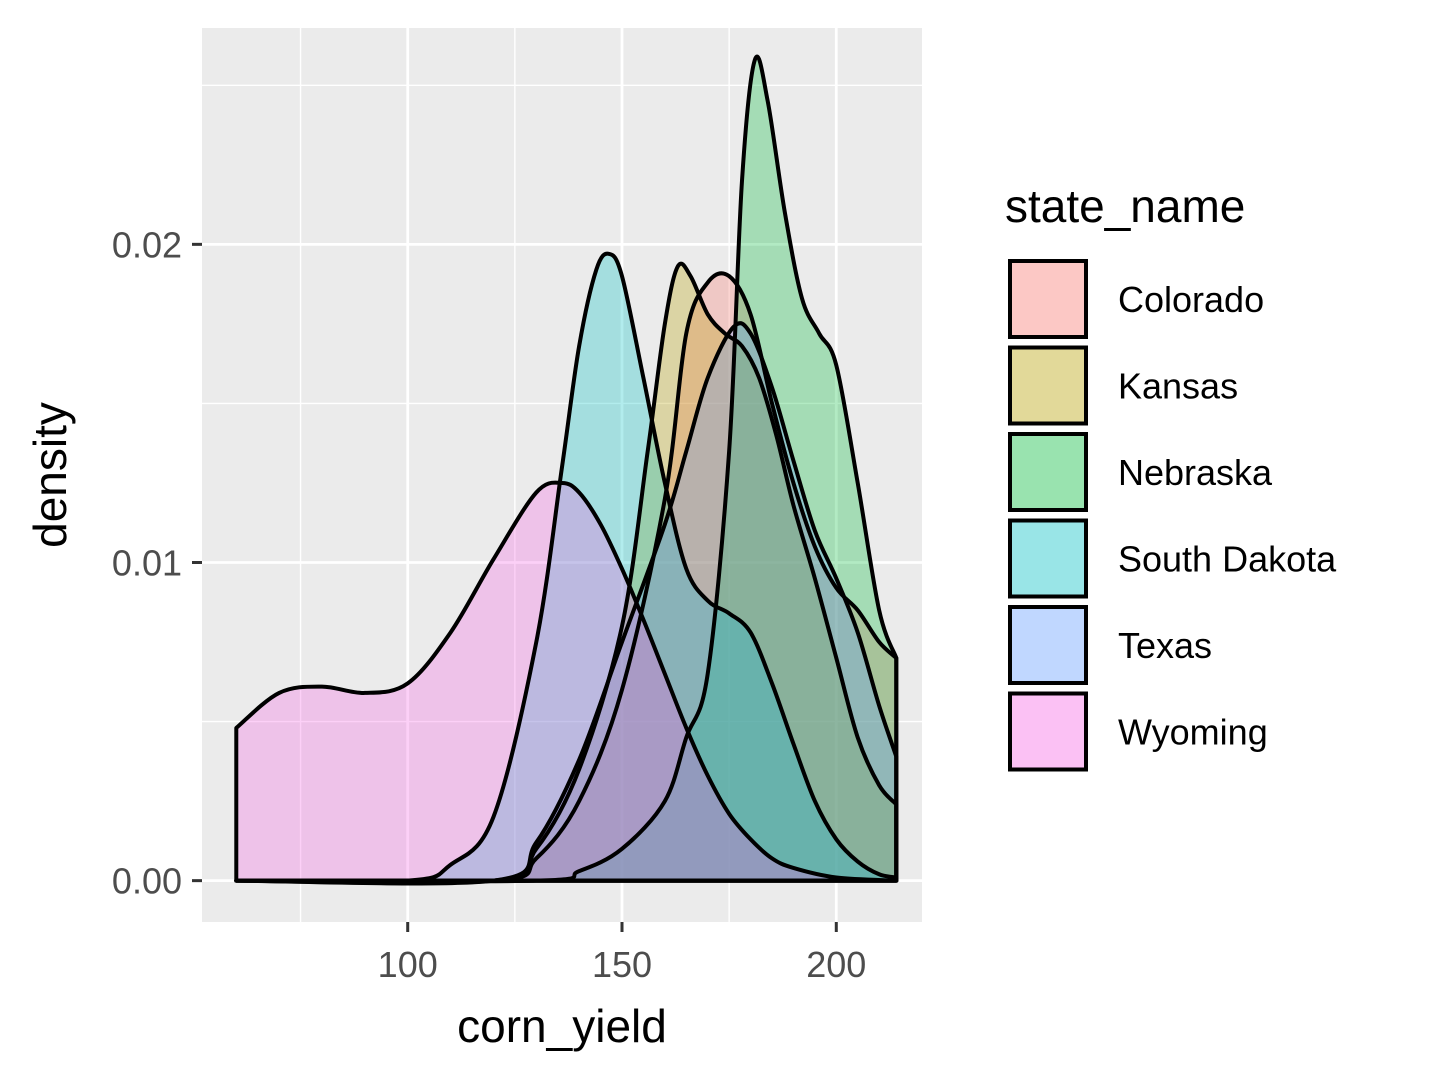 The width and height of the screenshot is (1440, 1080). I want to click on legend-swatch-kansas, so click(1048, 385).